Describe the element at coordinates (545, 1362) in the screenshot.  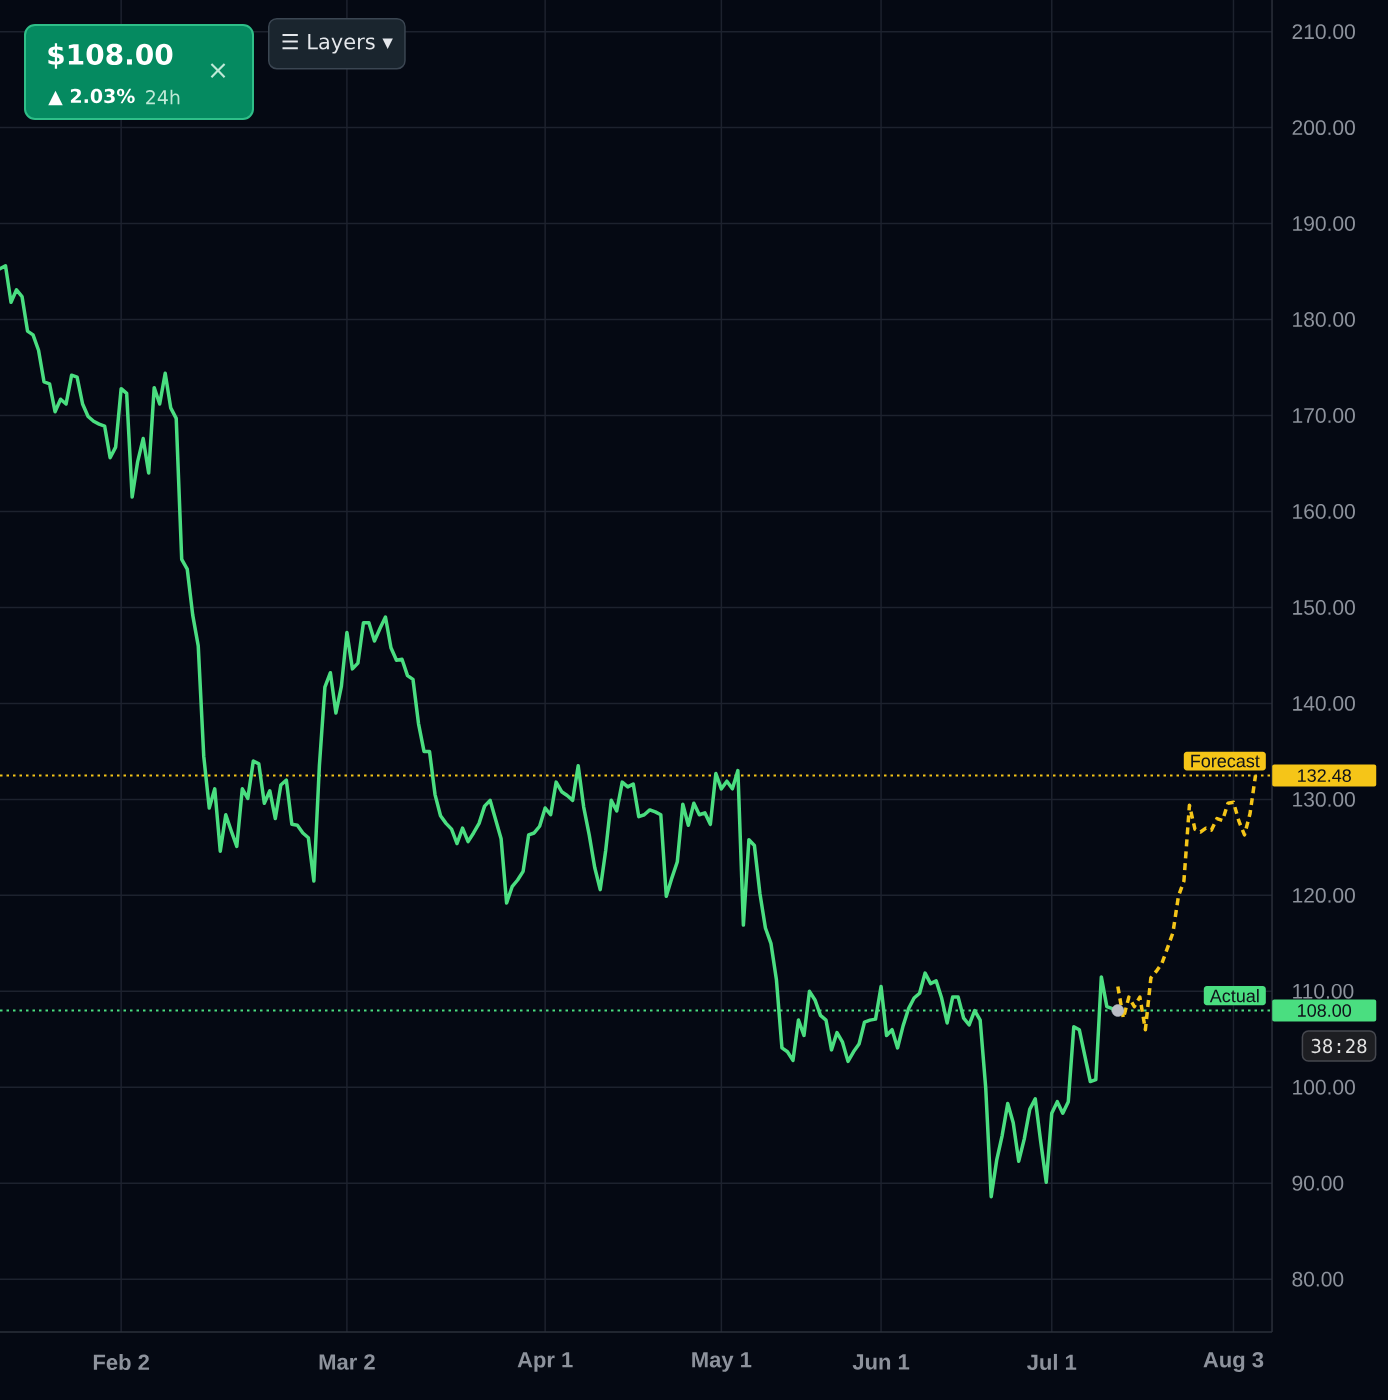
I see `x-tick-label: Apr 1` at that location.